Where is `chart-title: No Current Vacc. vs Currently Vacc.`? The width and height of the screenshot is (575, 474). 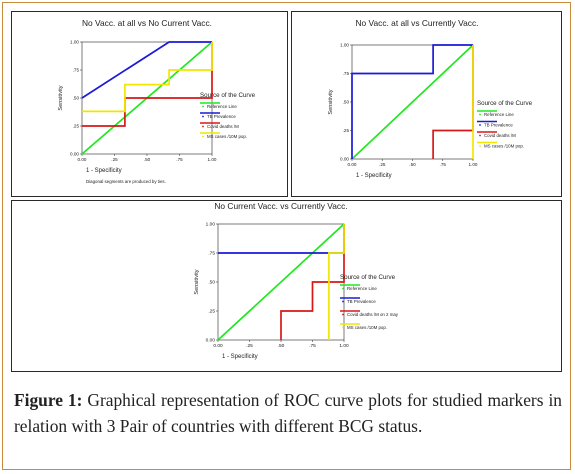 chart-title: No Current Vacc. vs Currently Vacc. is located at coordinates (280, 206).